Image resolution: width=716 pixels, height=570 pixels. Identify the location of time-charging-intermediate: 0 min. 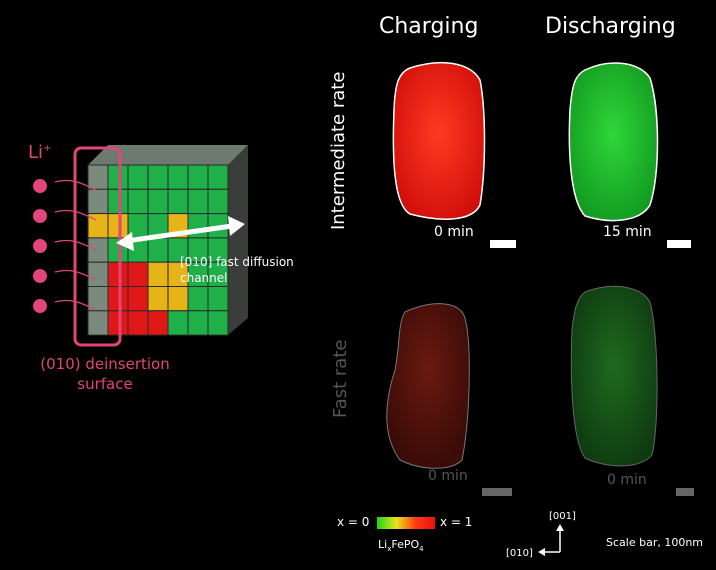
(454, 232).